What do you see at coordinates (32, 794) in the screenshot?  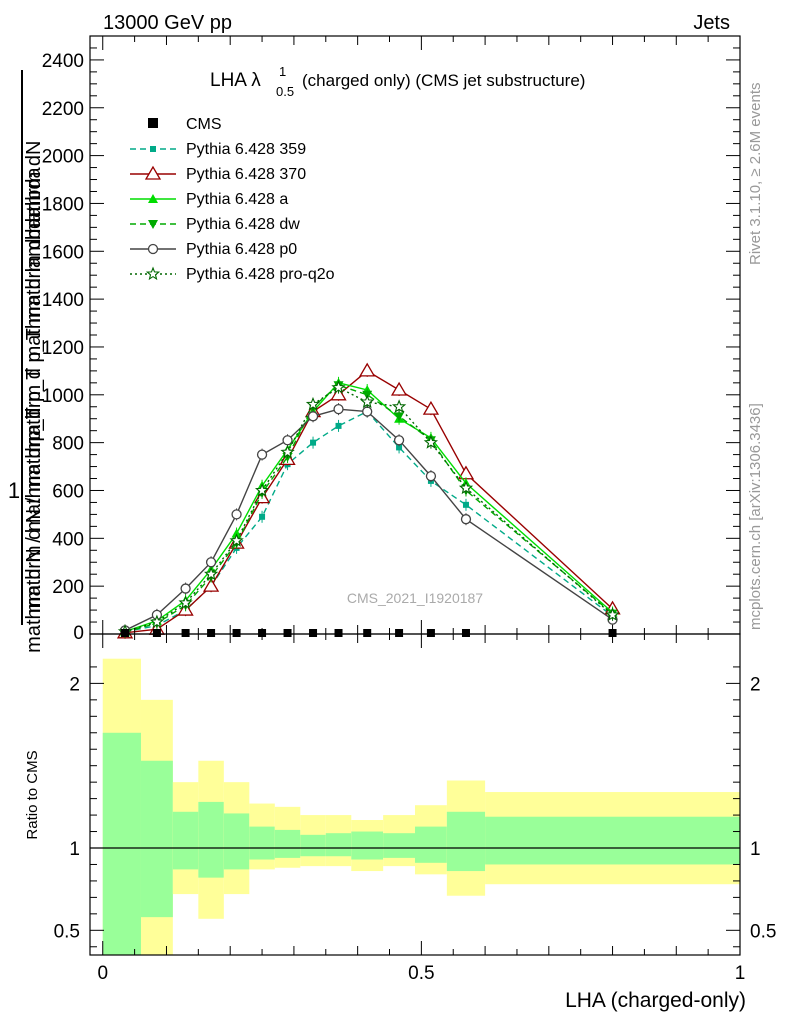 I see `ratio-ylabel: Ratio to CMS` at bounding box center [32, 794].